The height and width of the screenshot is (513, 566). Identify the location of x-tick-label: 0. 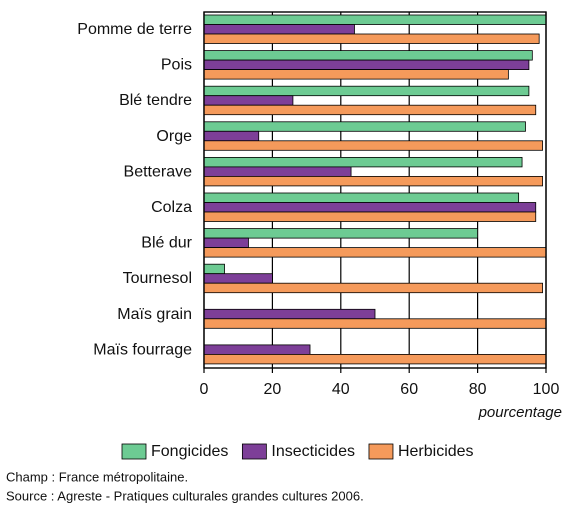
(204, 389).